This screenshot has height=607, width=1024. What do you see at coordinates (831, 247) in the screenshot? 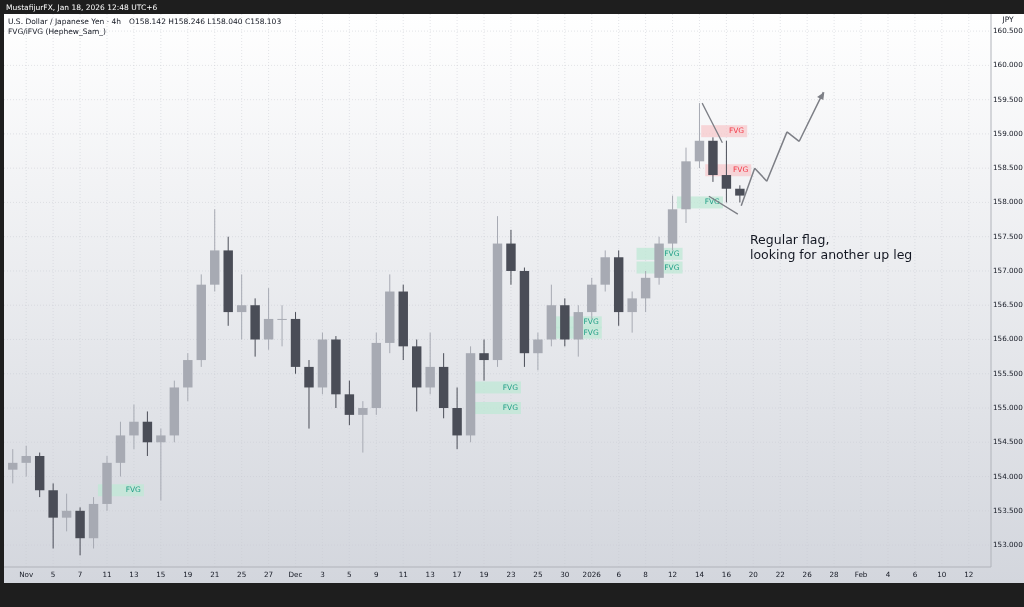
I see `annotation: Regular flag, looking for another up leg` at bounding box center [831, 247].